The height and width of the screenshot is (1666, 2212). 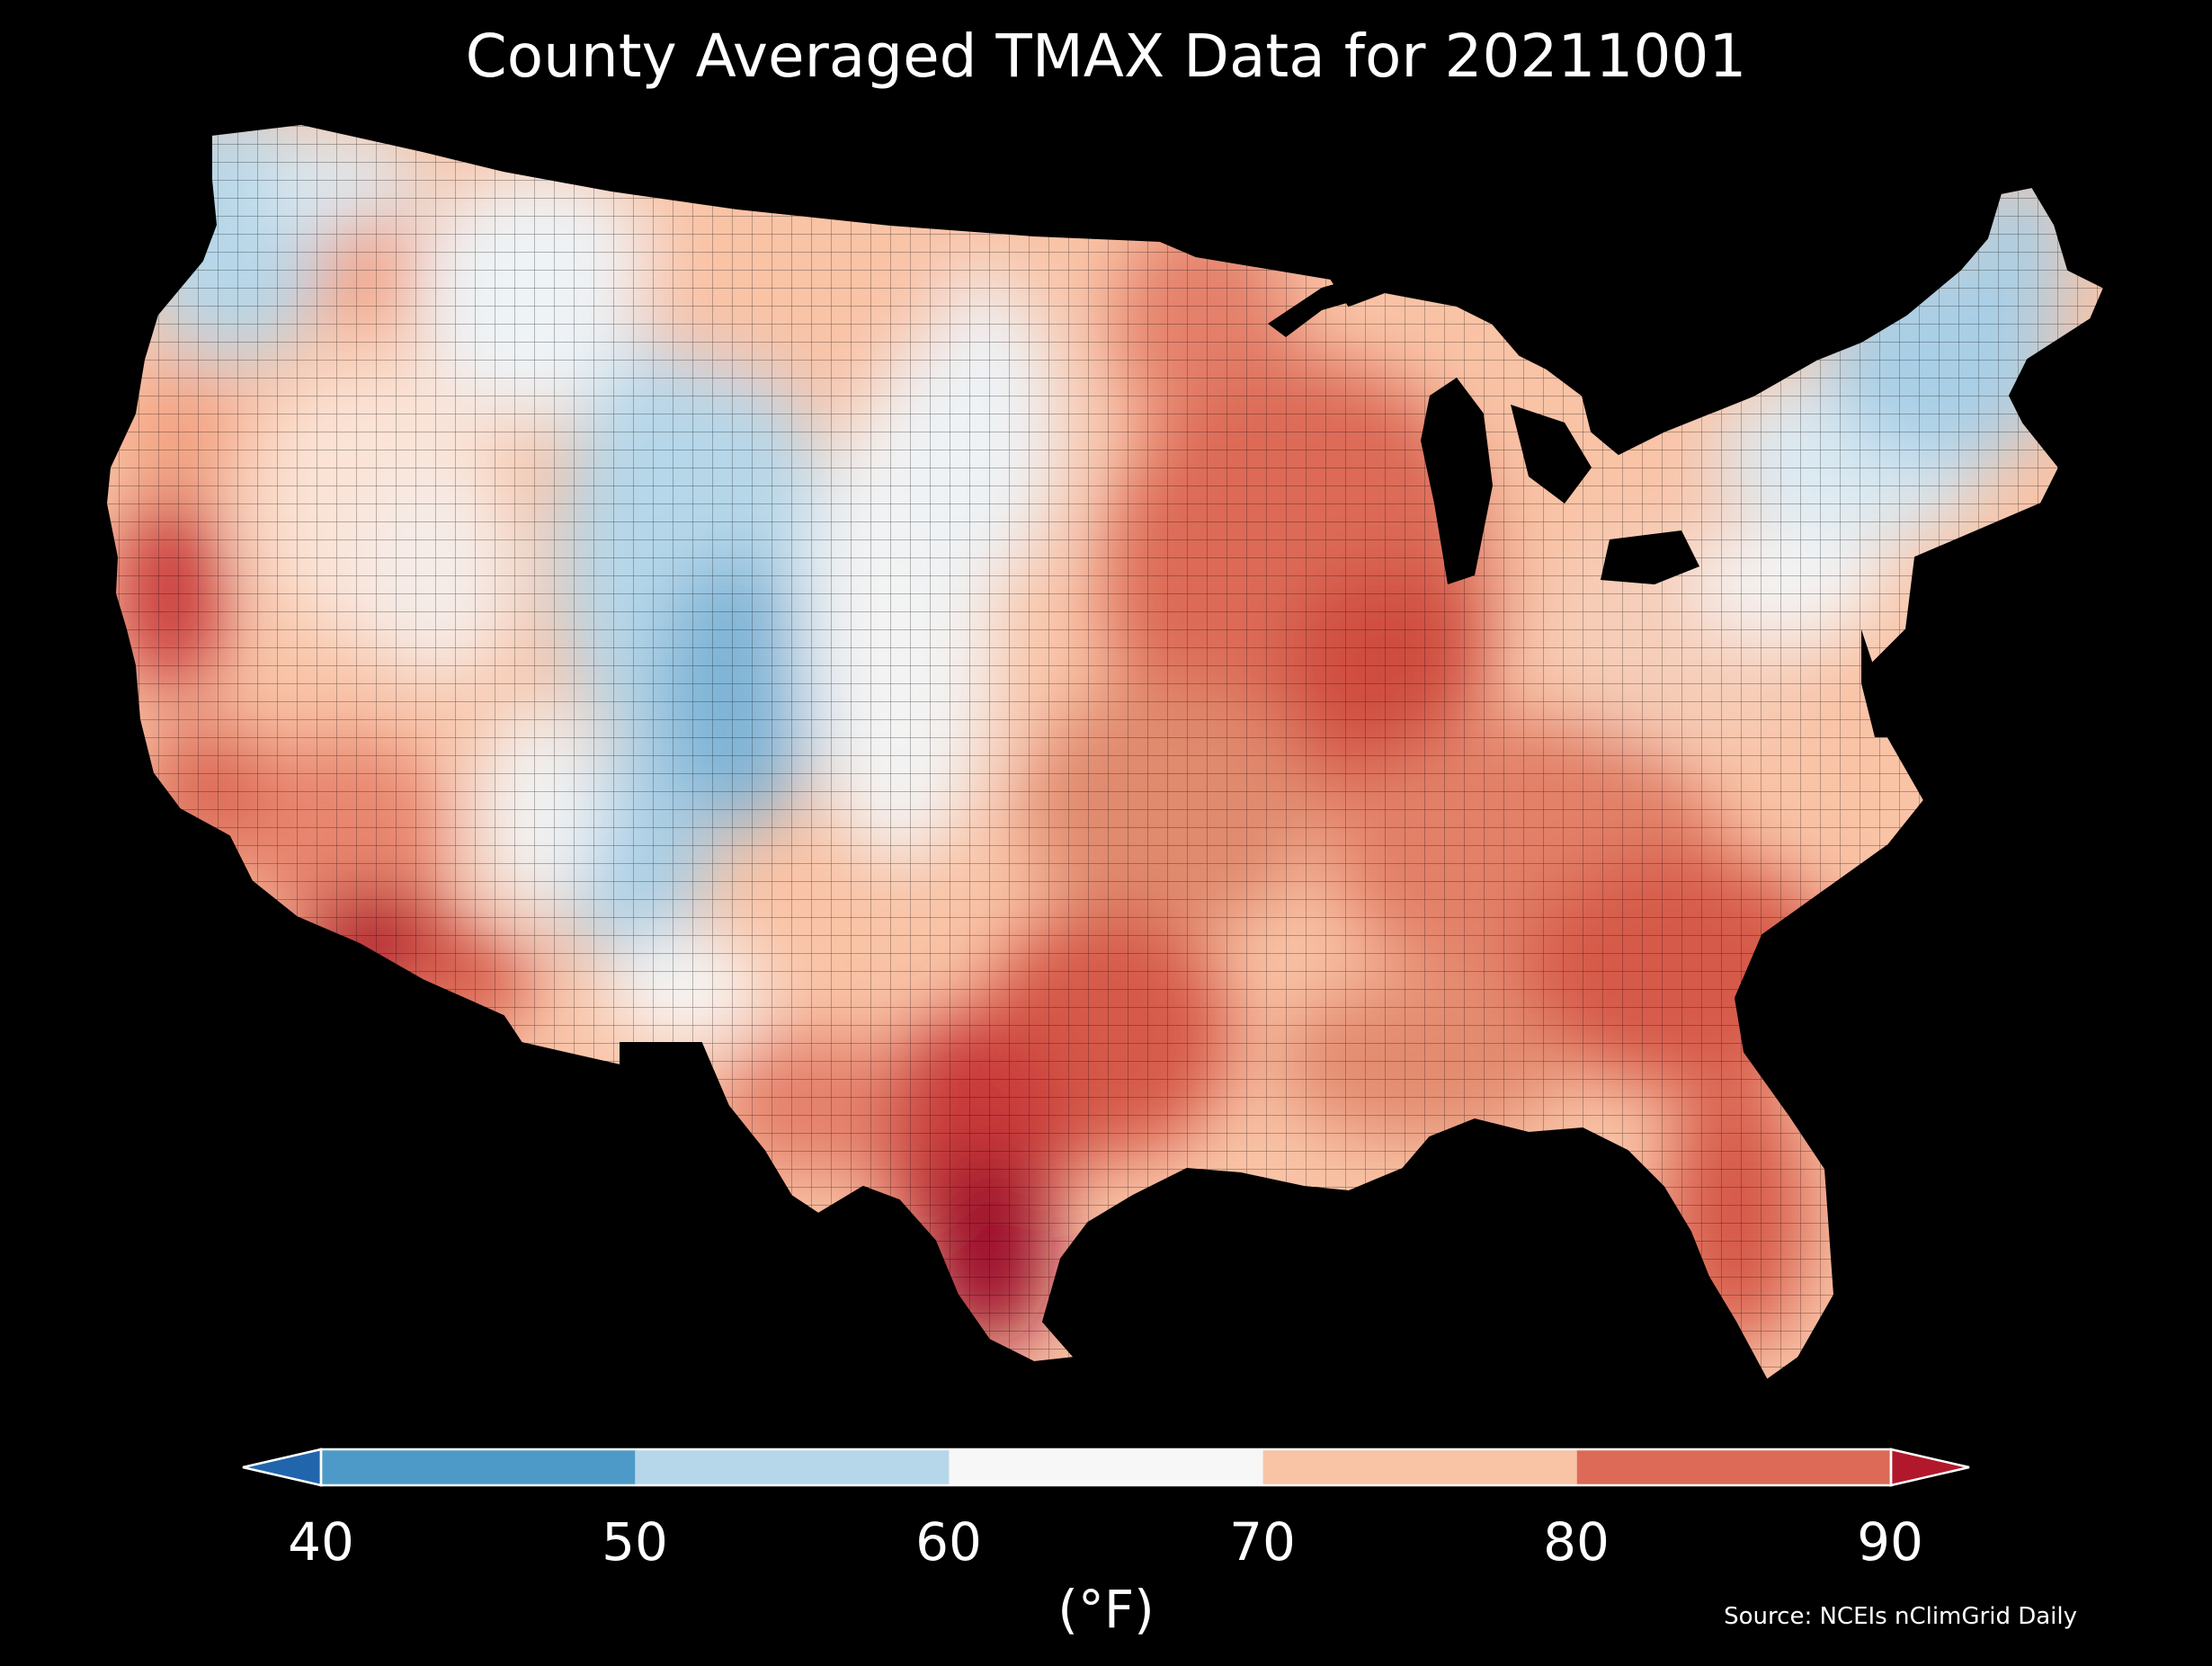 What do you see at coordinates (1262, 1542) in the screenshot?
I see `colorbar-tick-70: 70` at bounding box center [1262, 1542].